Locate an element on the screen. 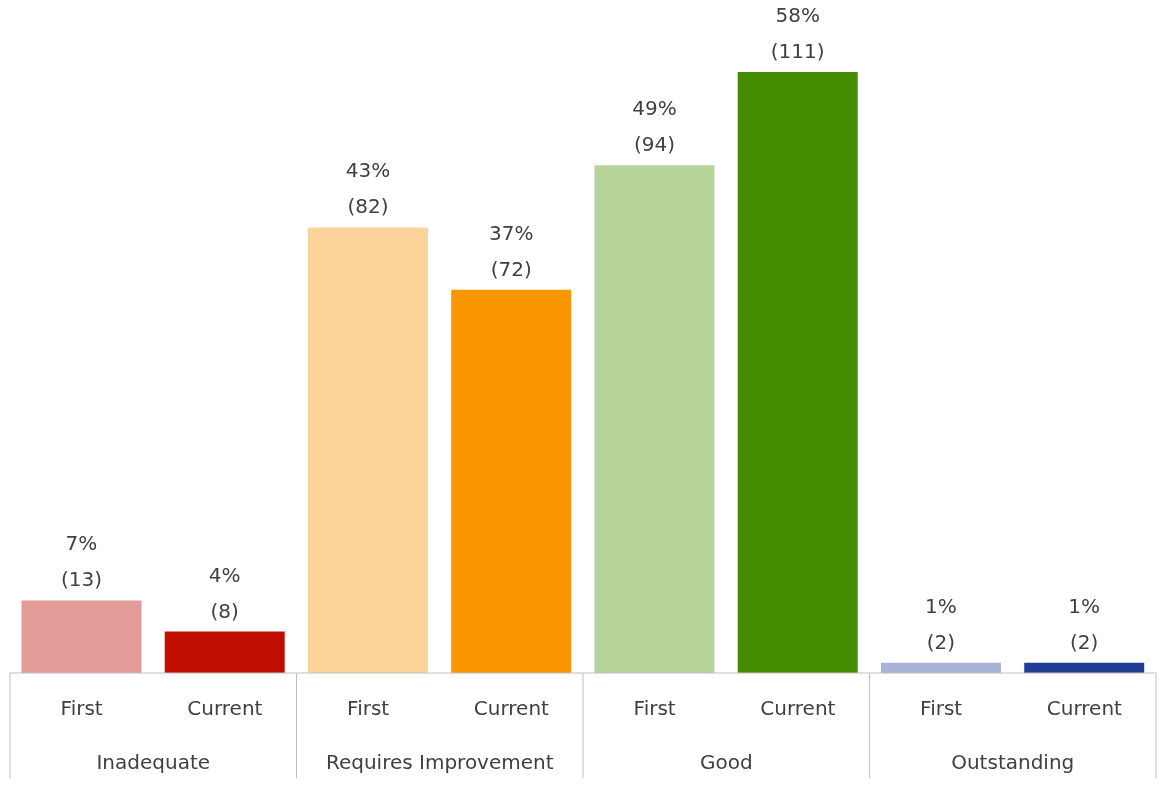 The height and width of the screenshot is (787, 1166). text: Good is located at coordinates (726, 762).